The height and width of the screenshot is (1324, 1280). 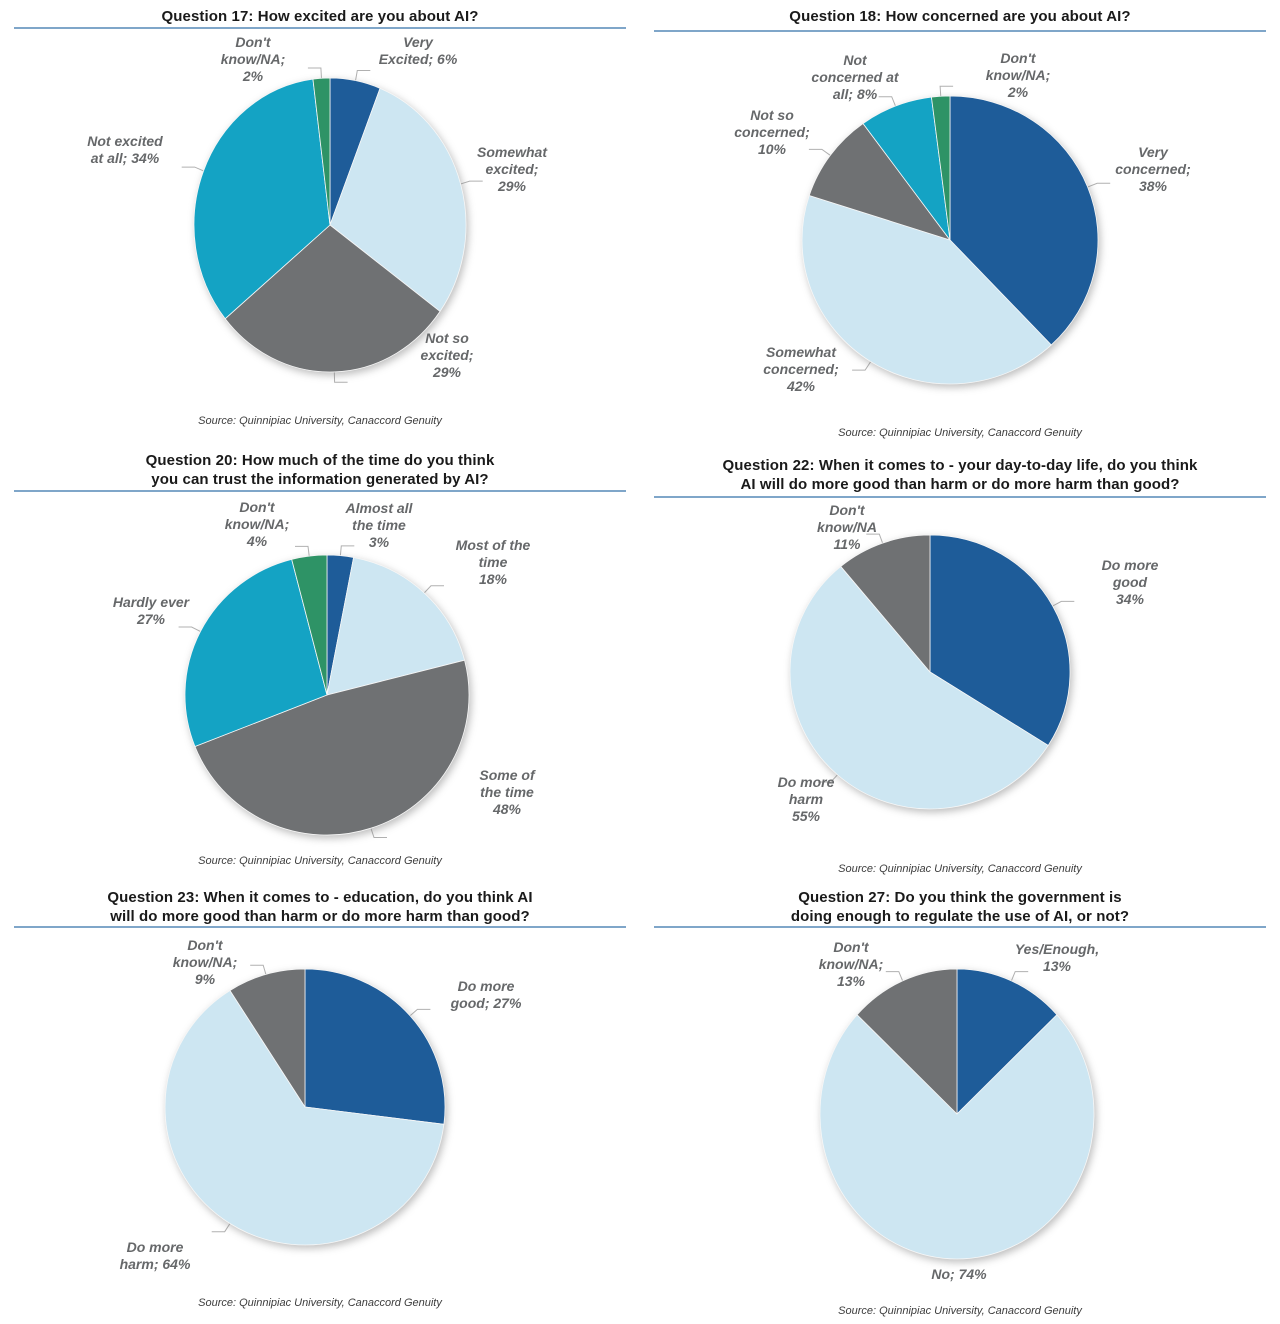 What do you see at coordinates (395, 626) in the screenshot?
I see `pie-slice-most-of-the-time` at bounding box center [395, 626].